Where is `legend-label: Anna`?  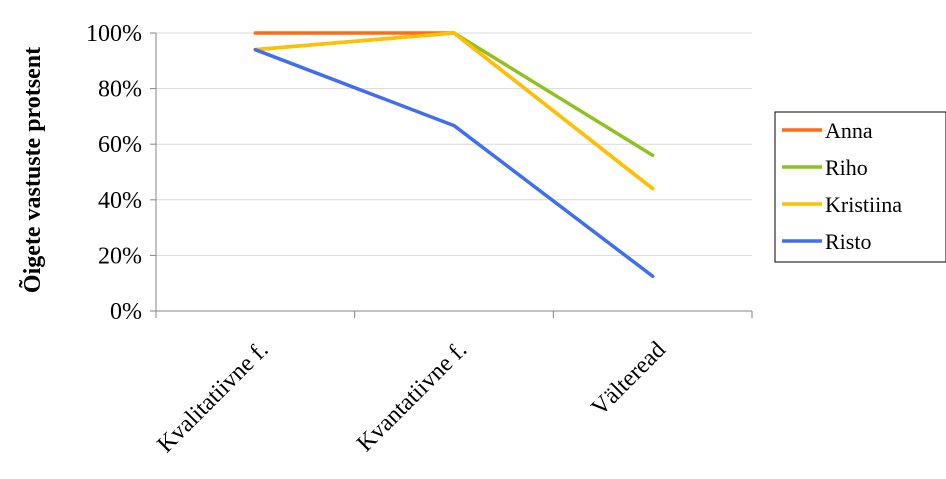
legend-label: Anna is located at coordinates (849, 130).